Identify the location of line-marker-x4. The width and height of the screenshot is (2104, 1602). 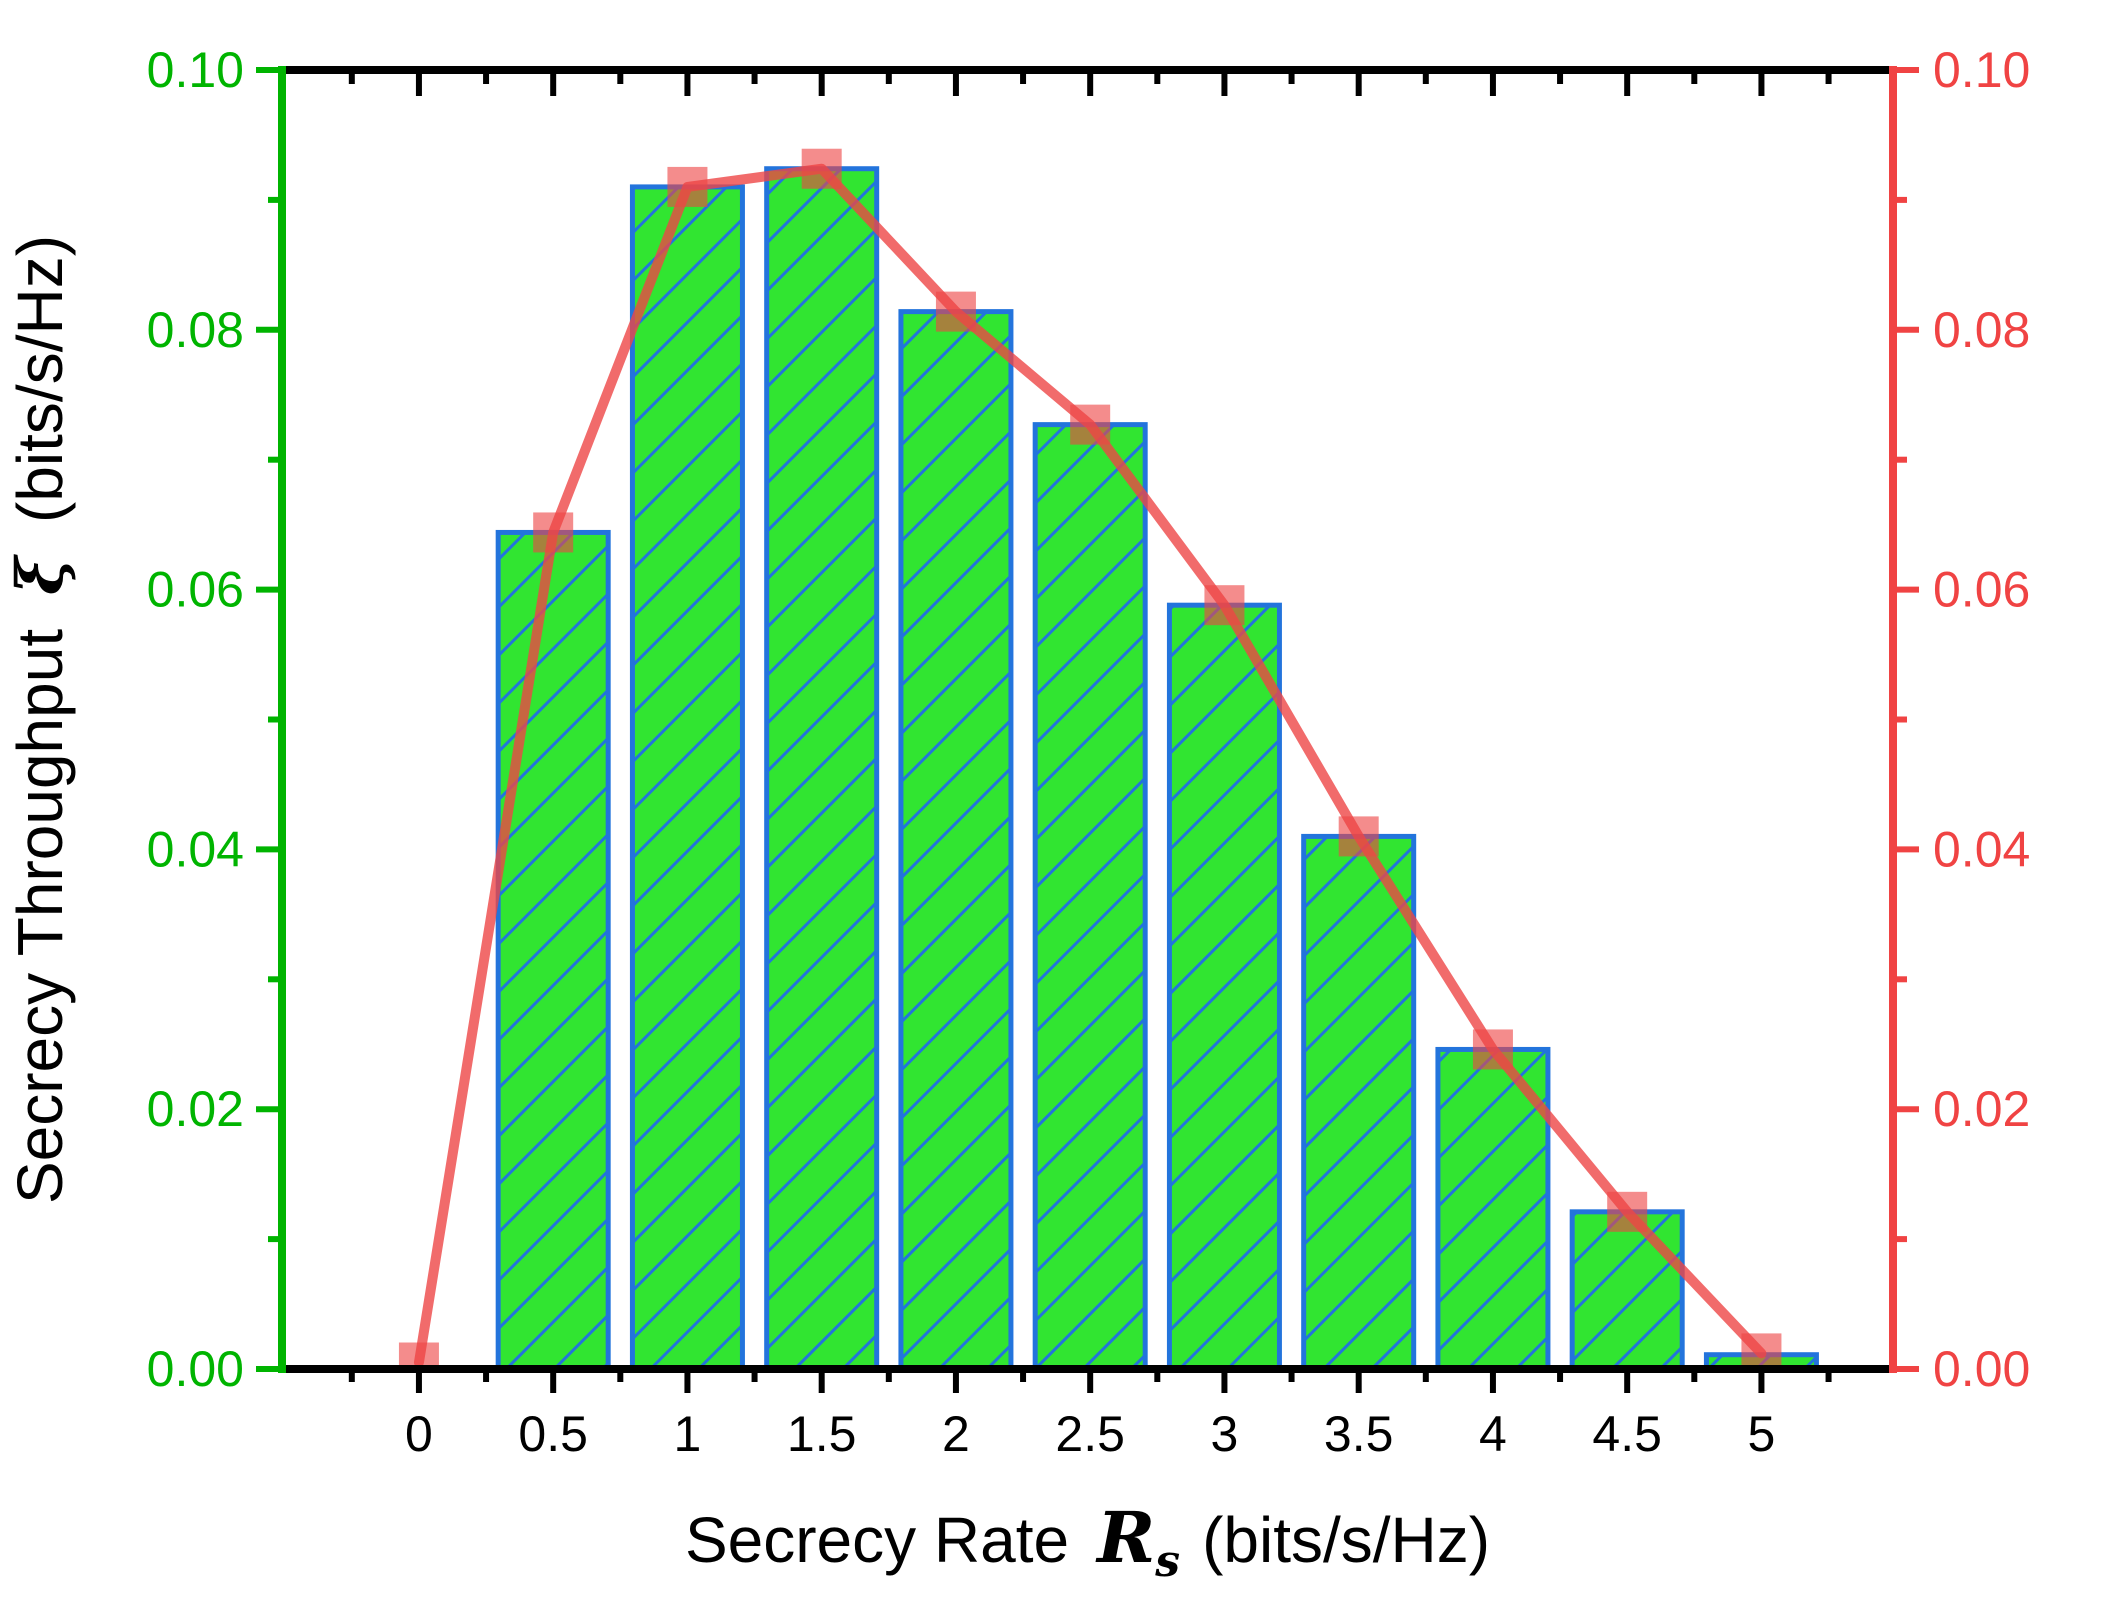
(1492, 1049).